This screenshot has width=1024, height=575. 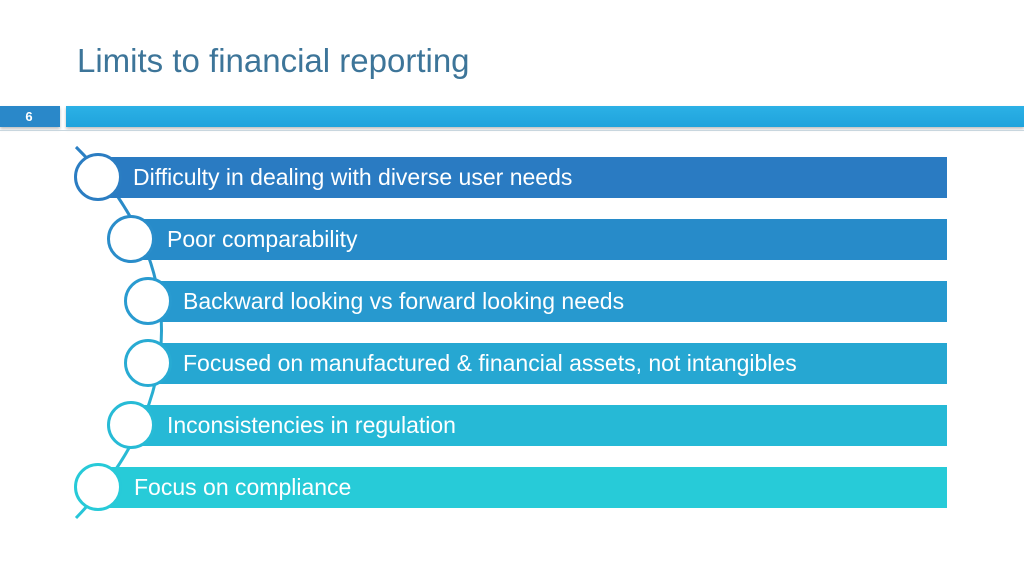 I want to click on list-item: Focus on compliance, so click(x=522, y=487).